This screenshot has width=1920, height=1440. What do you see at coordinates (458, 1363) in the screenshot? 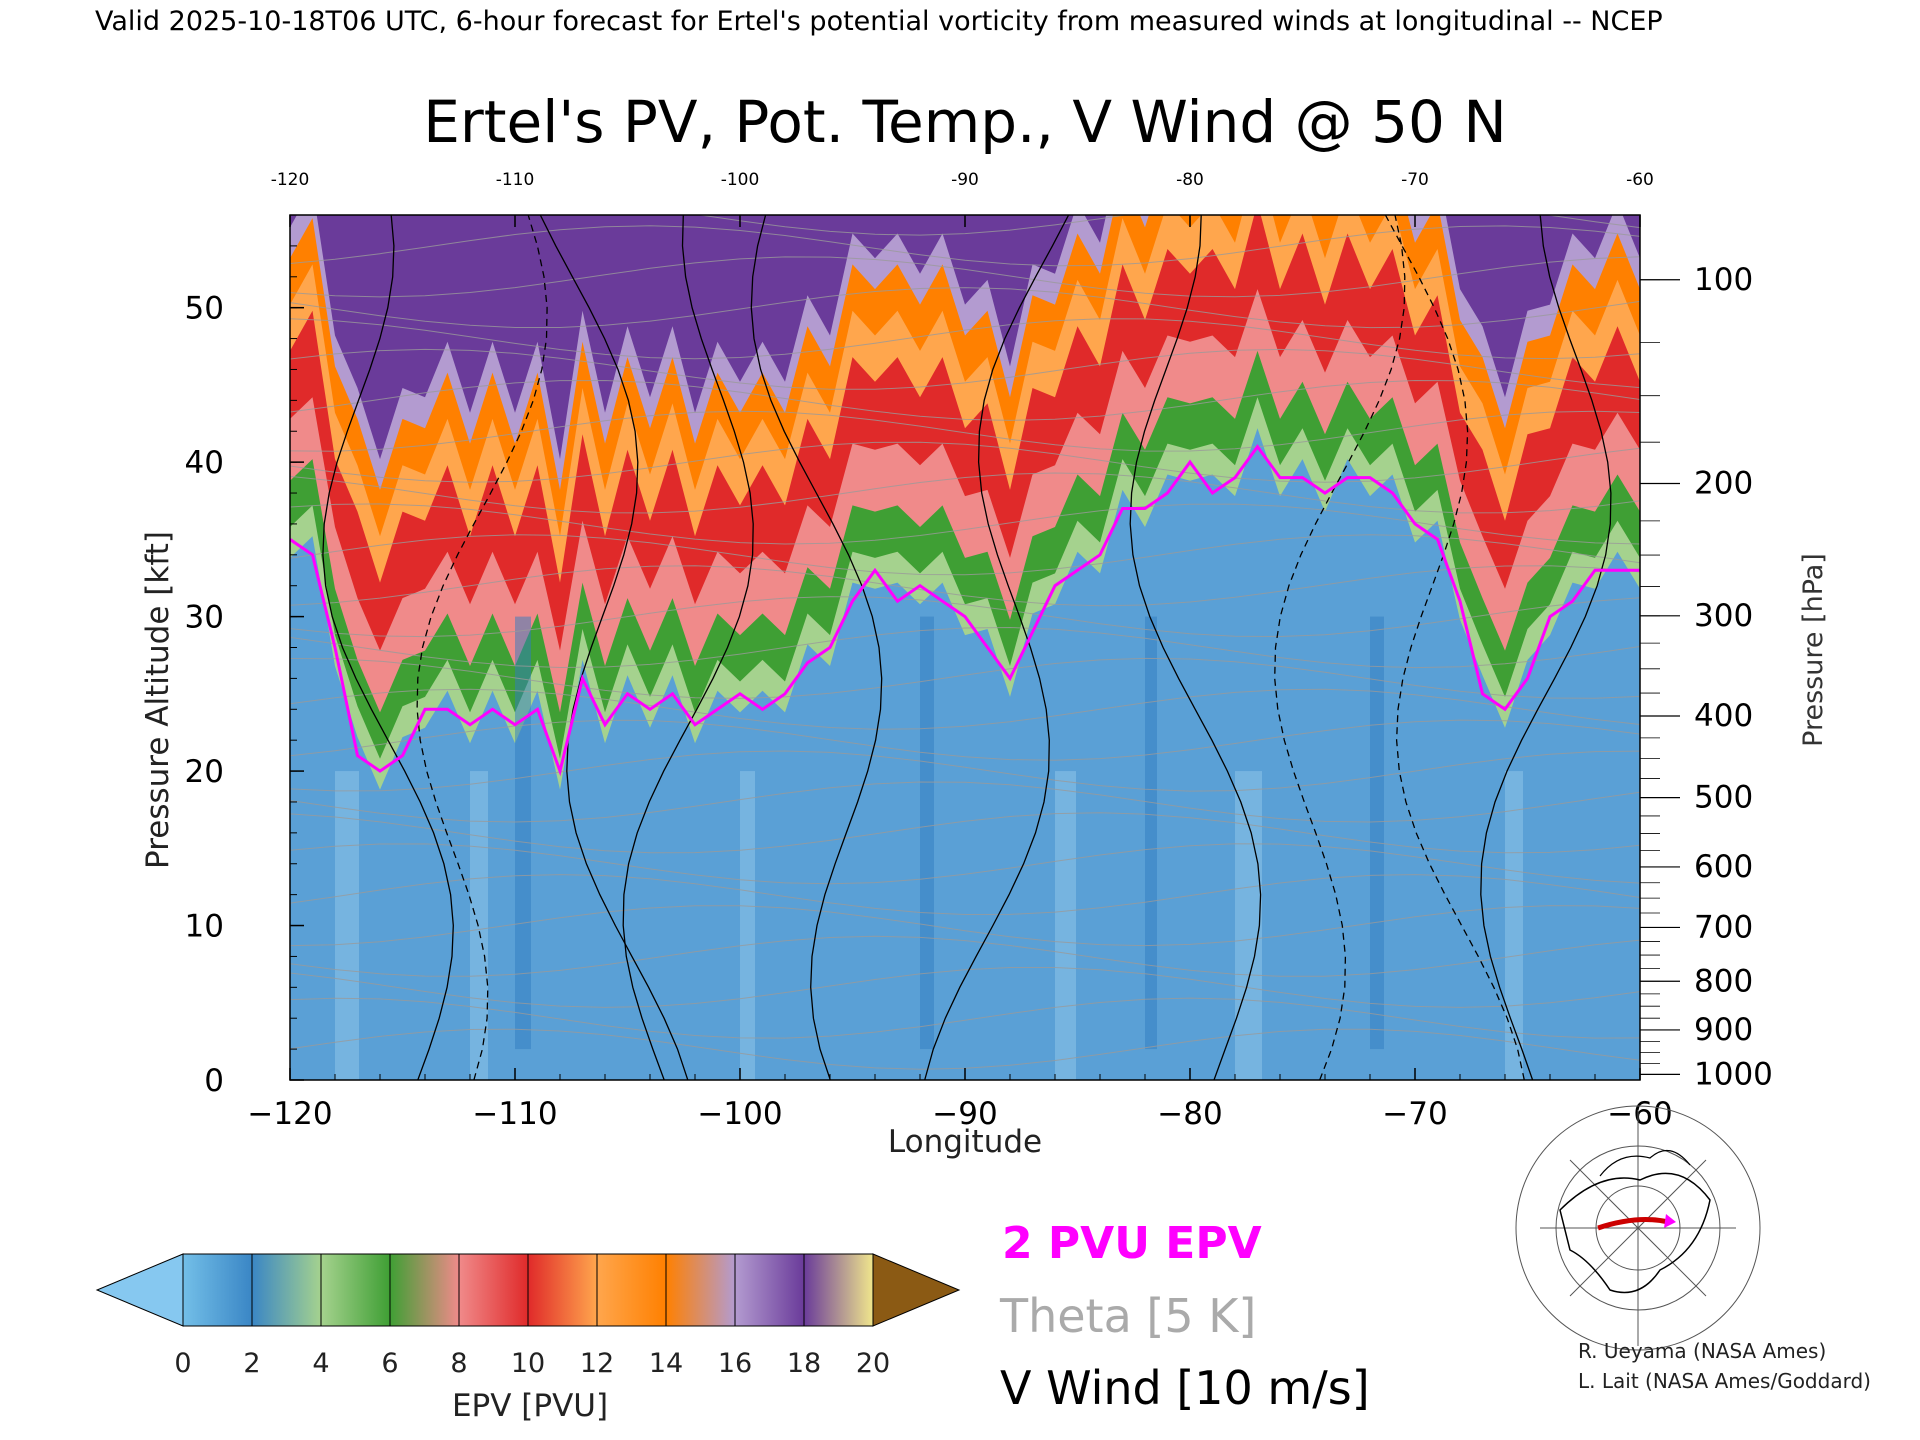
I see `colorbar-tick-label: 8` at bounding box center [458, 1363].